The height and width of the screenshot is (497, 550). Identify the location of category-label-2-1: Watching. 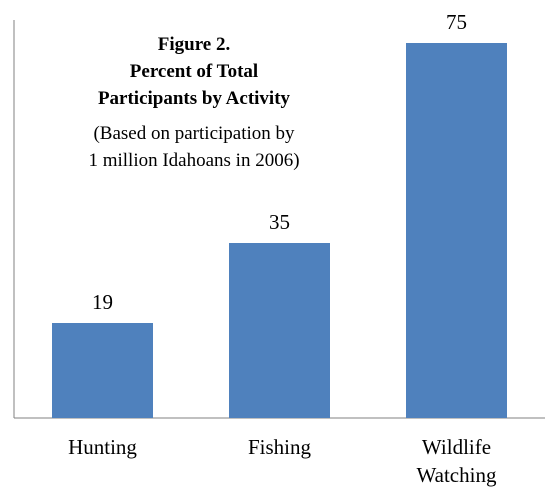
(457, 475).